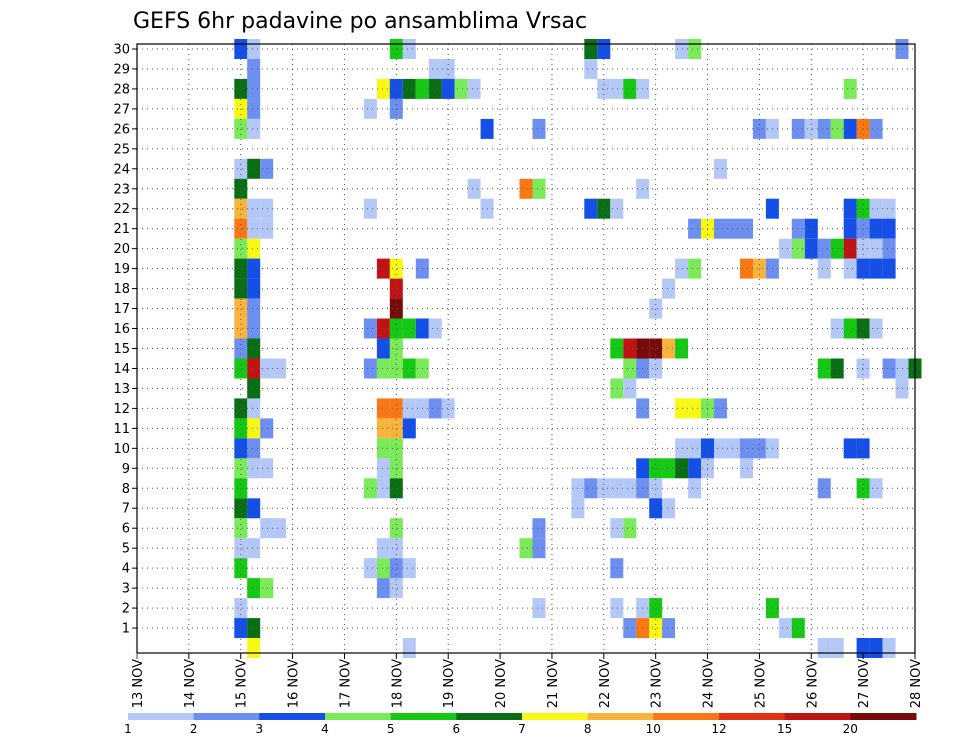 Image resolution: width=960 pixels, height=742 pixels. I want to click on x-tick-label: 28 NOV, so click(916, 683).